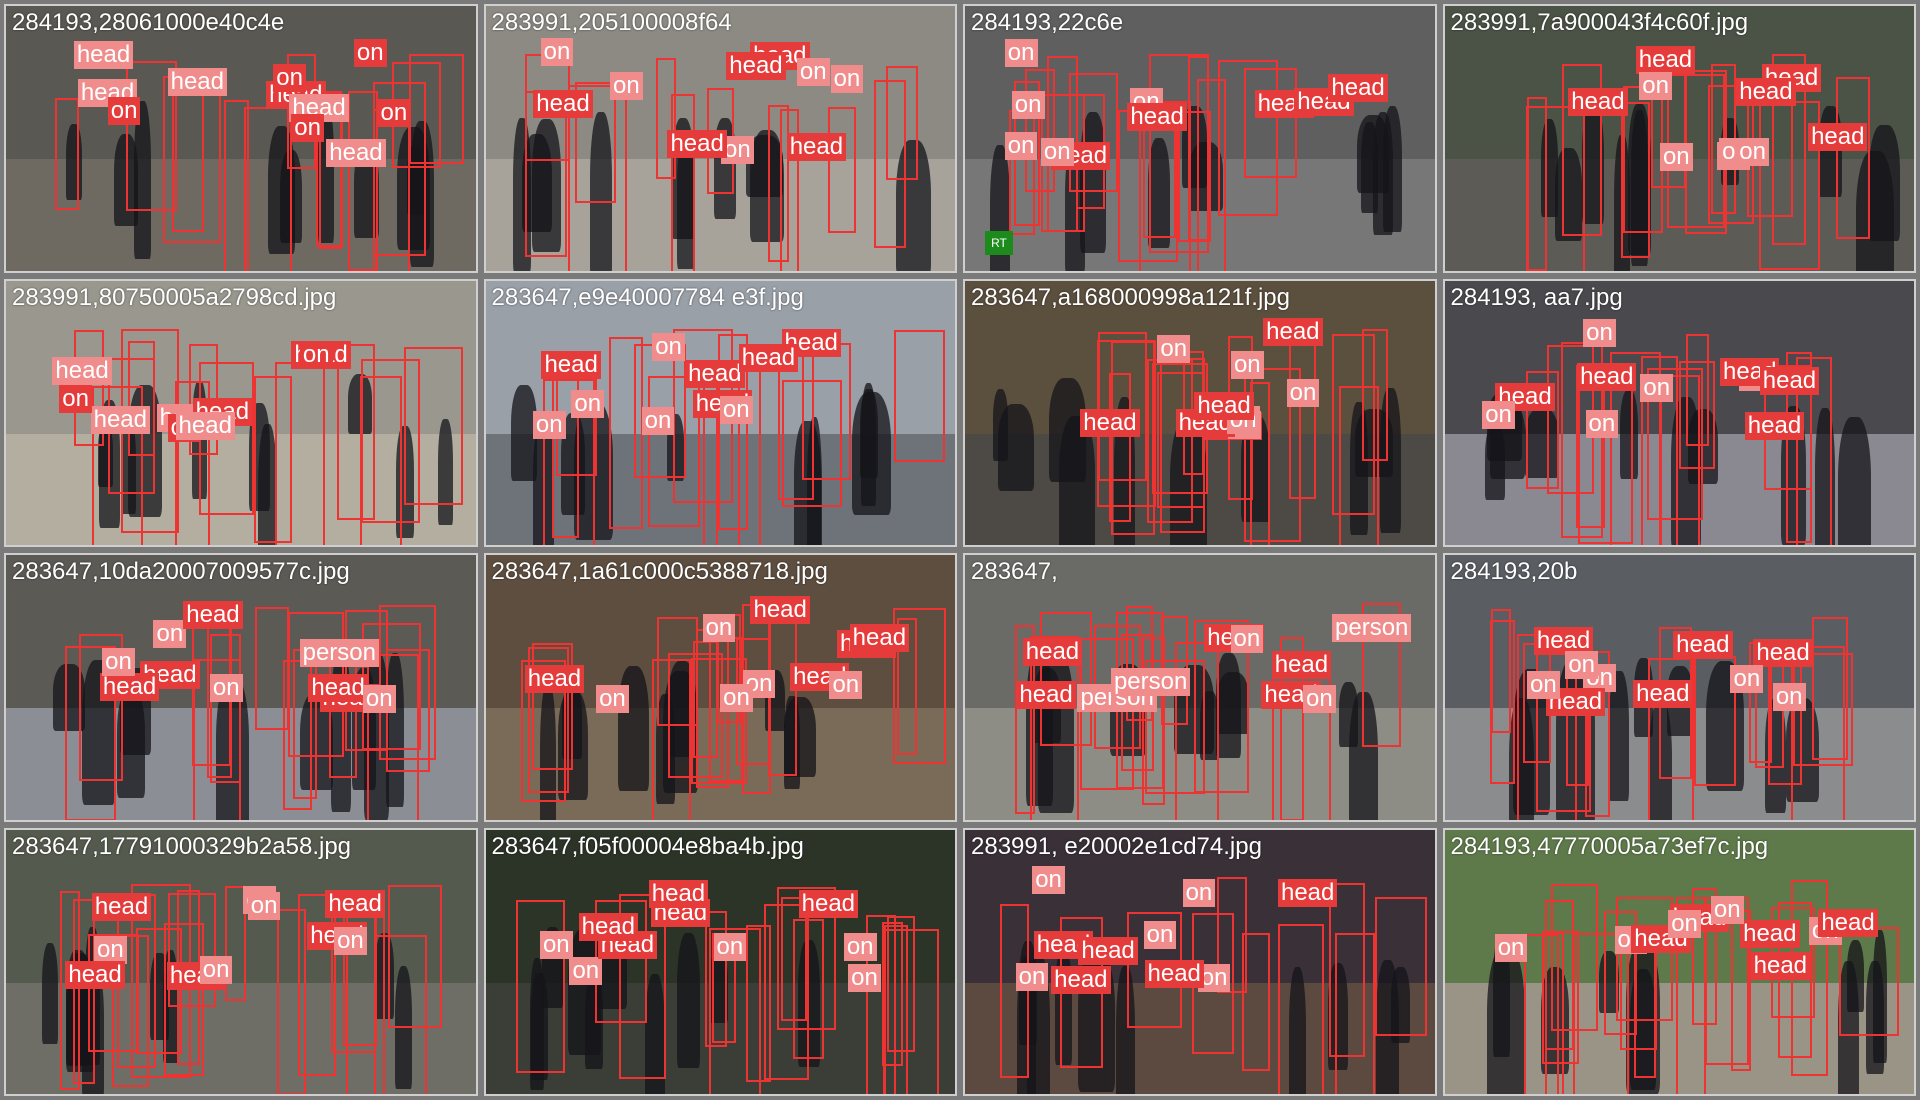 This screenshot has width=1920, height=1100. Describe the element at coordinates (1679, 962) in the screenshot. I see `scene-photo` at that location.